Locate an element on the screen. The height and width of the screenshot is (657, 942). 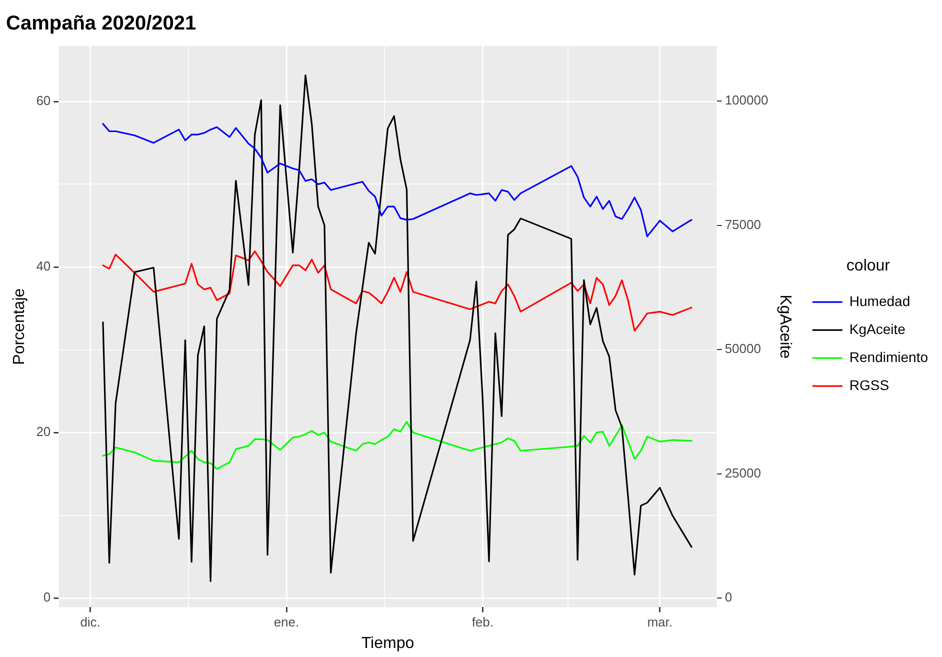
x-tick-label: mar. is located at coordinates (660, 622).